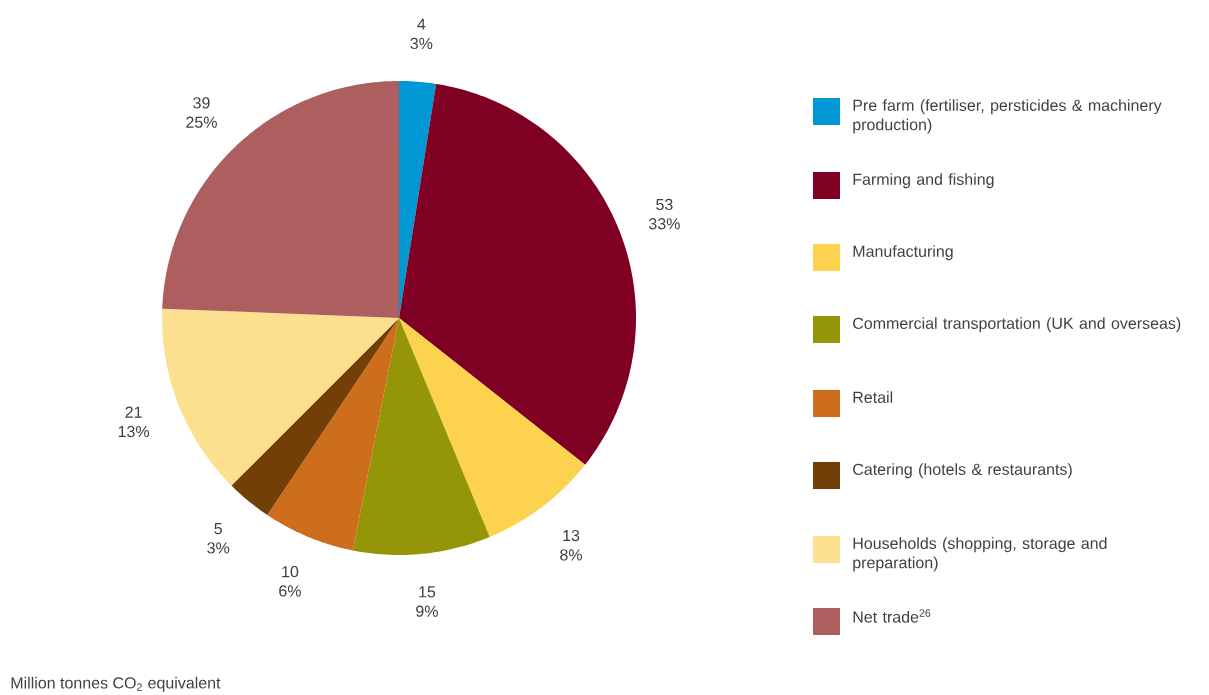 Image resolution: width=1209 pixels, height=695 pixels. I want to click on legend-label: Net trade$^{26}$, so click(892, 616).